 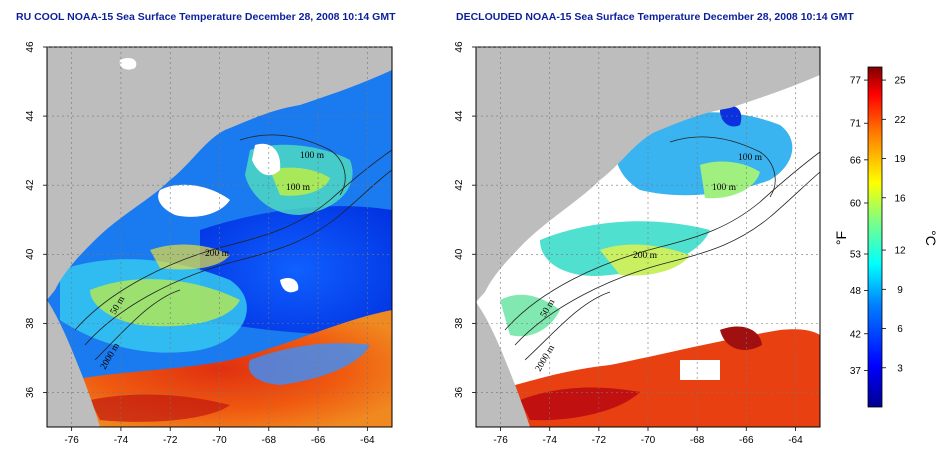 What do you see at coordinates (599, 440) in the screenshot?
I see `right-xtick-label: -72` at bounding box center [599, 440].